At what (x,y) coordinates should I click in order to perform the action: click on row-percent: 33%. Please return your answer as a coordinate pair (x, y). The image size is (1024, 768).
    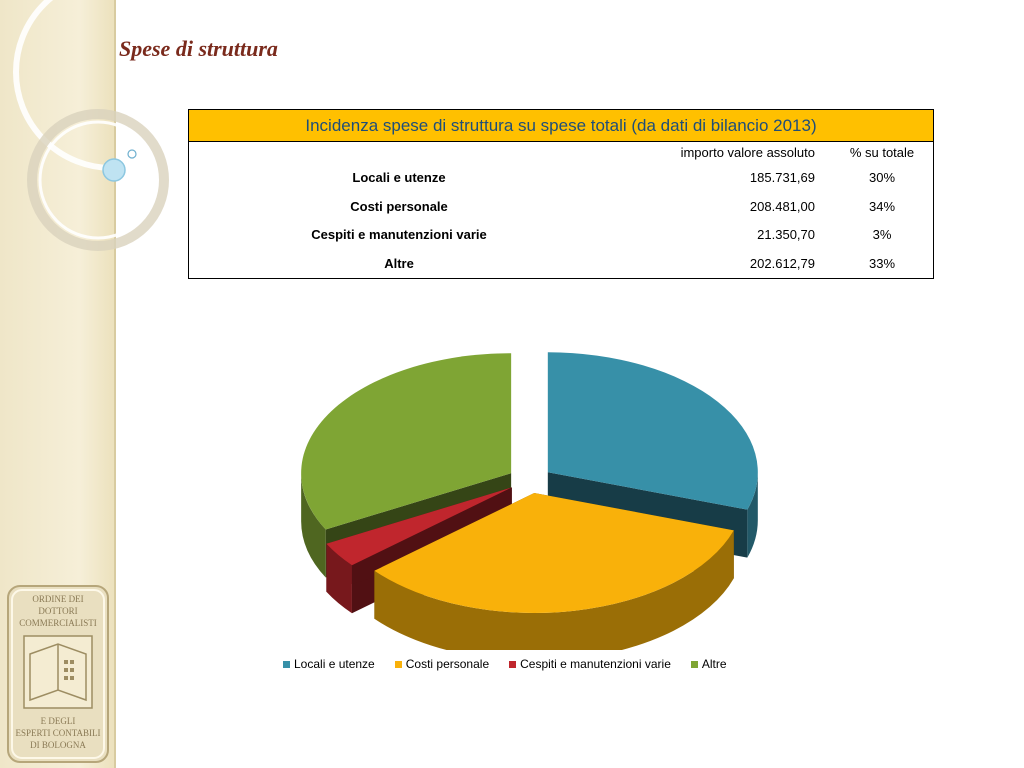
    Looking at the image, I should click on (882, 263).